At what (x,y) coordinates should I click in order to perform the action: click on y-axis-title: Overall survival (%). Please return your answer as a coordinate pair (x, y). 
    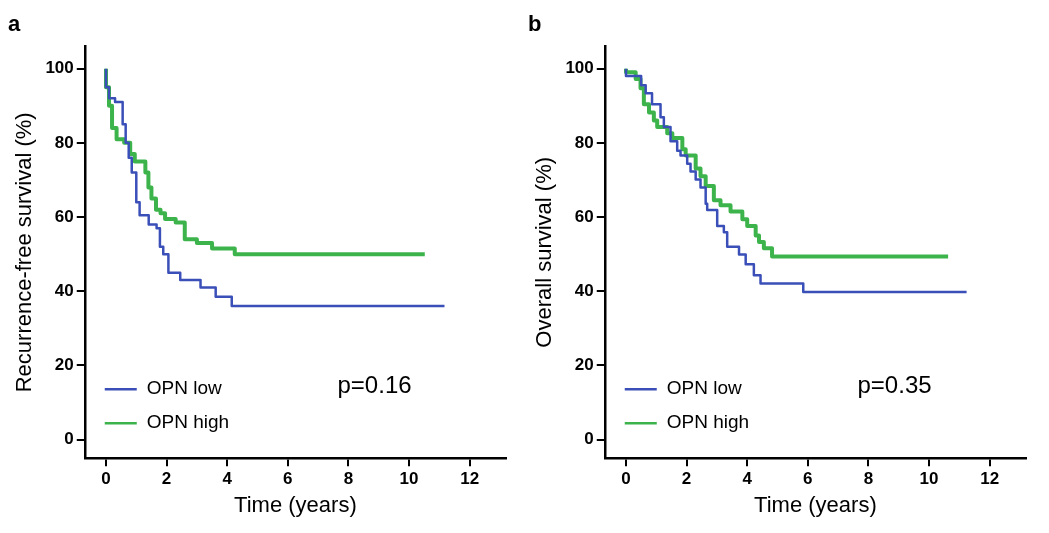
    Looking at the image, I should click on (544, 252).